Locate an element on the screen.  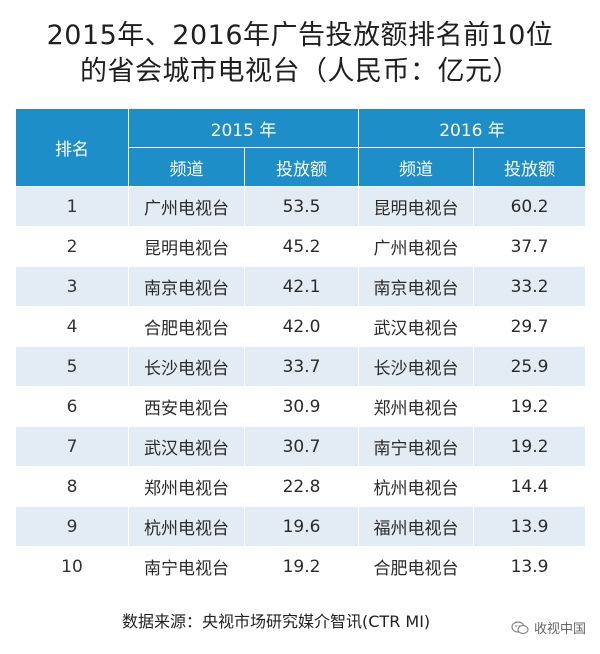
channel-2016-cell: 广州电视台 is located at coordinates (416, 246).